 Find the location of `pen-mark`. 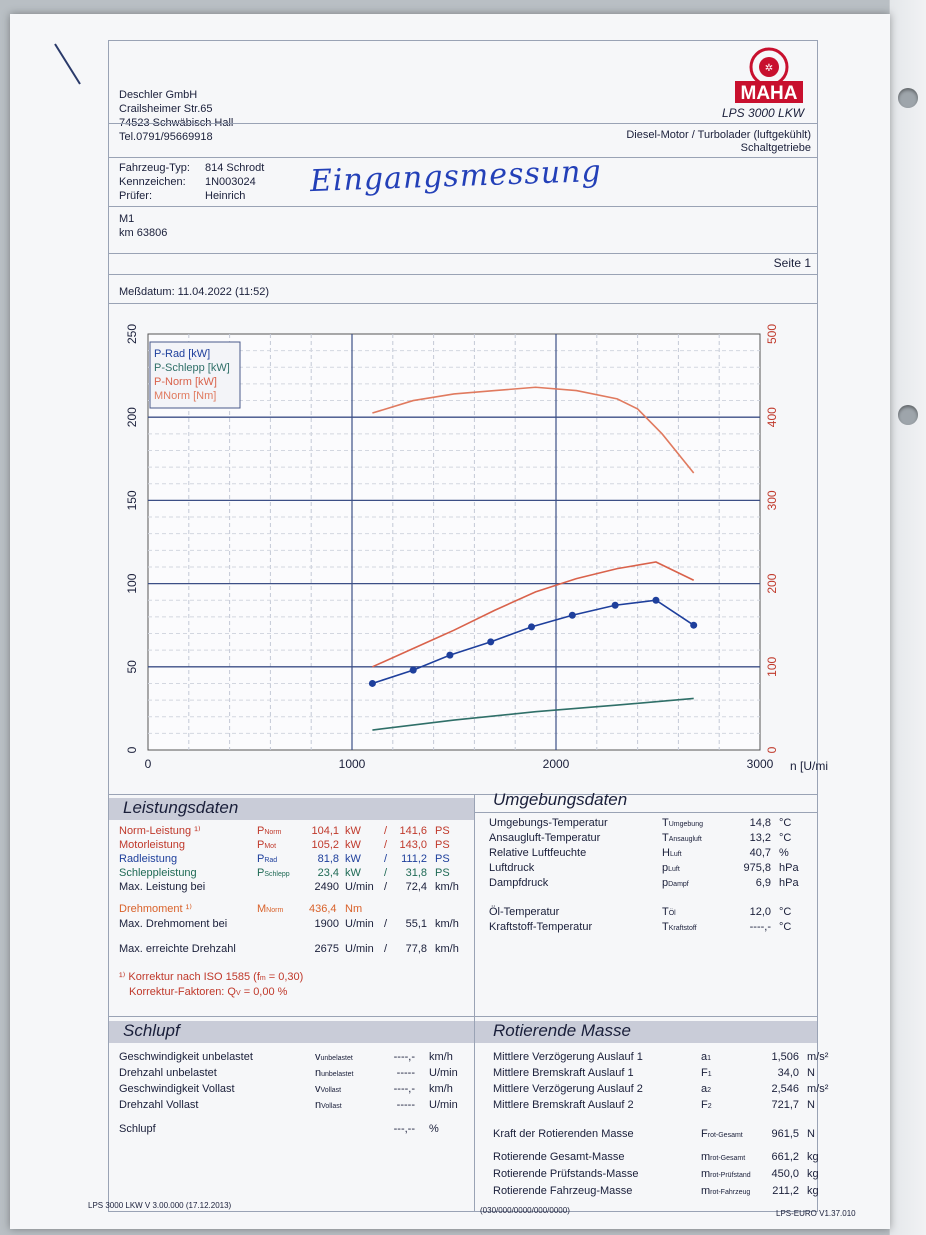

pen-mark is located at coordinates (67, 64).